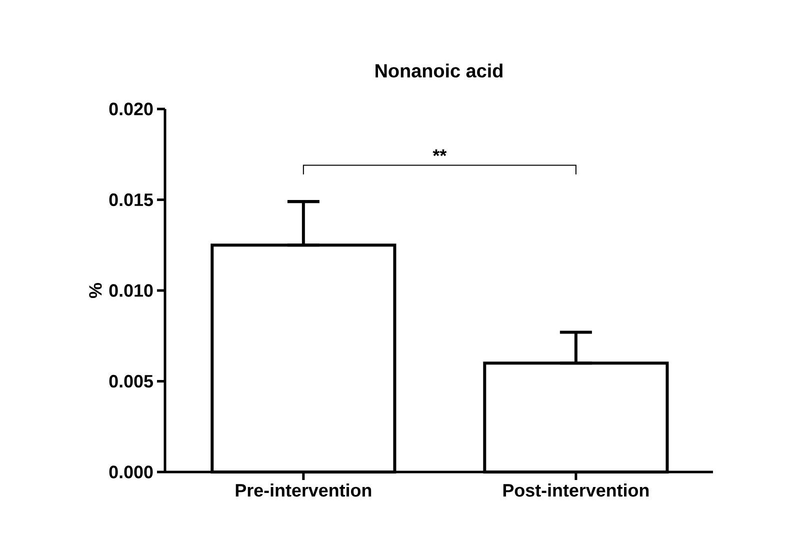 This screenshot has width=788, height=539. I want to click on chart-title: Nonanoic acid, so click(439, 71).